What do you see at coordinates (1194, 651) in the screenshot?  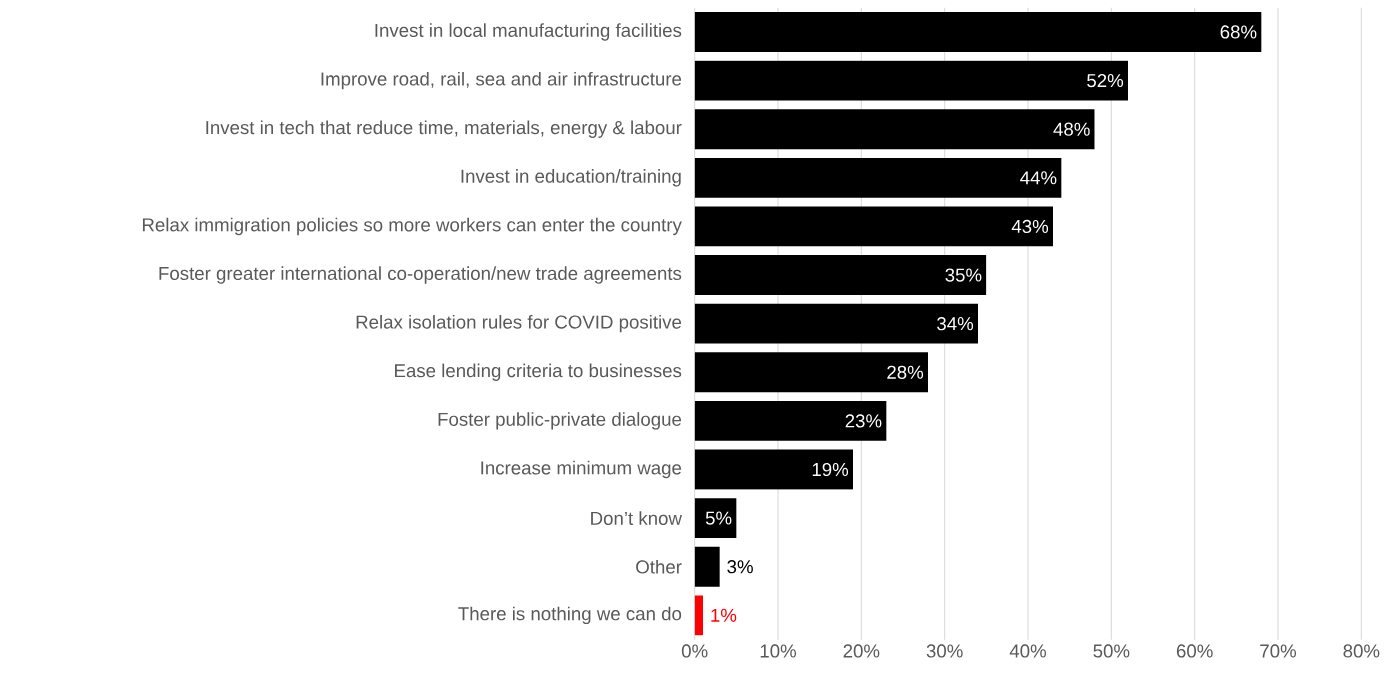 I see `x-tick-label: 60%` at bounding box center [1194, 651].